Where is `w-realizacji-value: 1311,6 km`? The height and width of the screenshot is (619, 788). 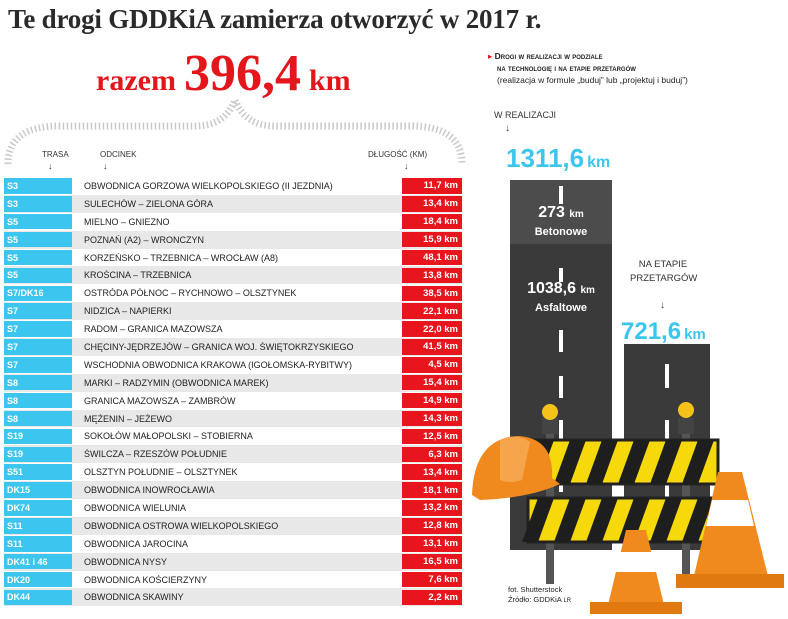
w-realizacji-value: 1311,6 km is located at coordinates (558, 158).